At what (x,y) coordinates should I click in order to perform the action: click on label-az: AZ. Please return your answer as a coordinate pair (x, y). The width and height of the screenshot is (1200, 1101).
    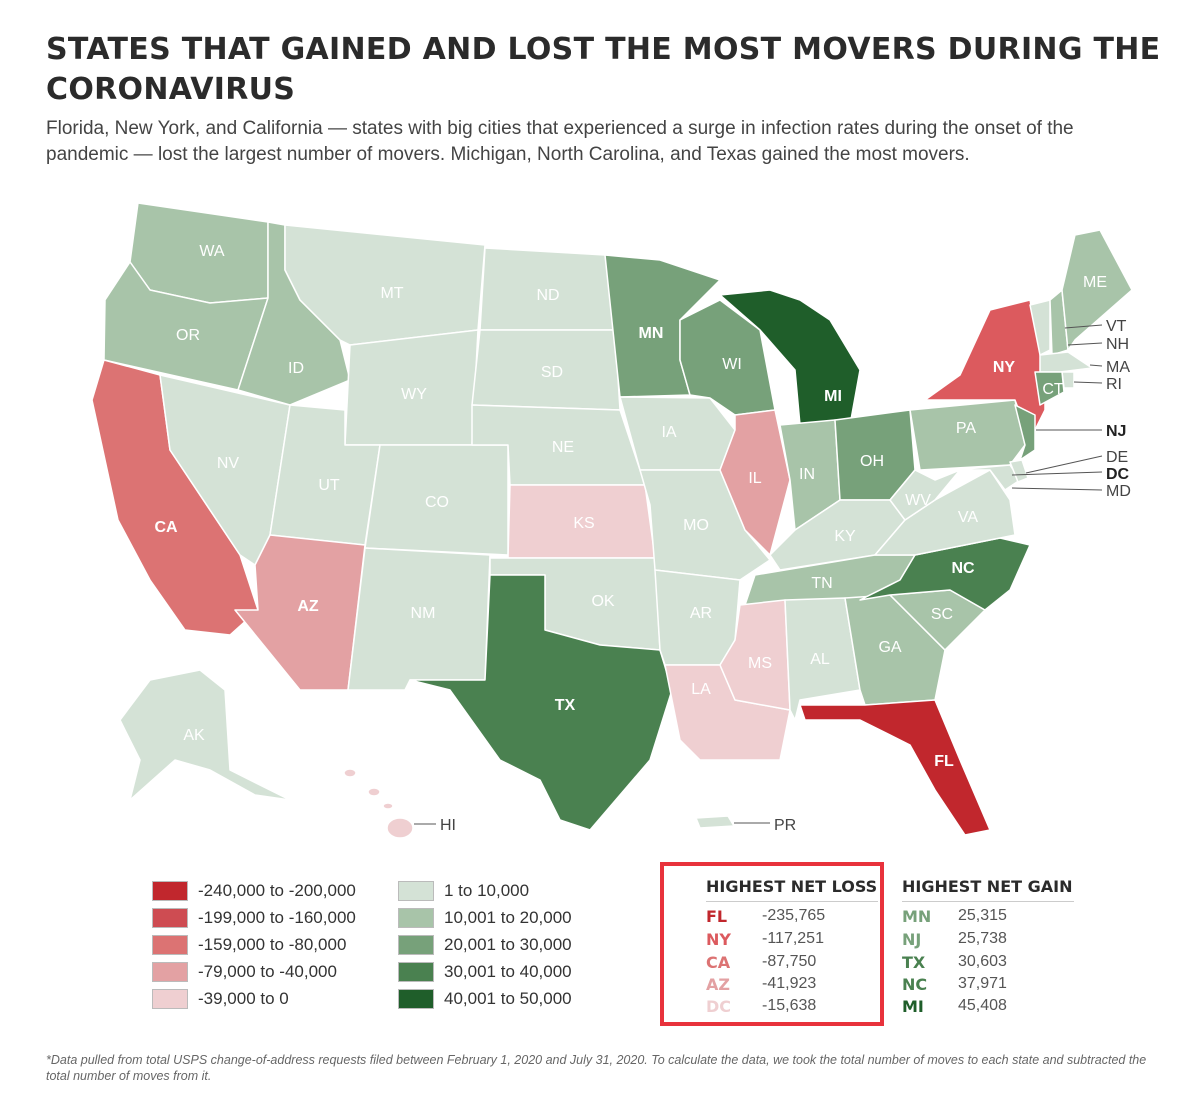
    Looking at the image, I should click on (308, 606).